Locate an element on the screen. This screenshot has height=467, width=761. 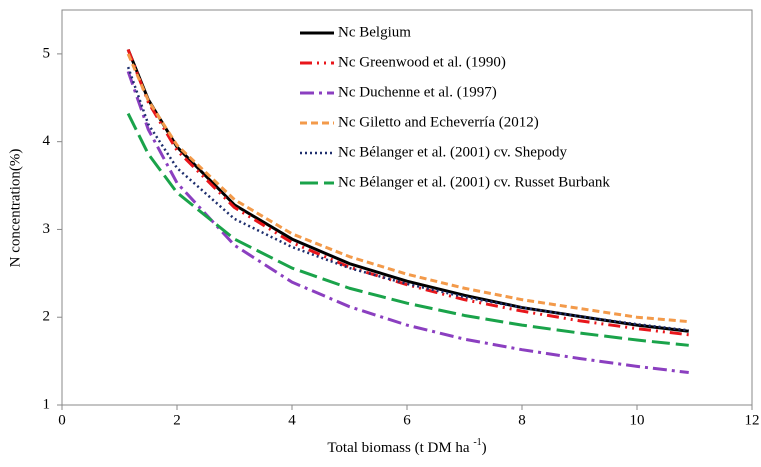
legend-label: Nc Duchenne et al. (1997) is located at coordinates (417, 92).